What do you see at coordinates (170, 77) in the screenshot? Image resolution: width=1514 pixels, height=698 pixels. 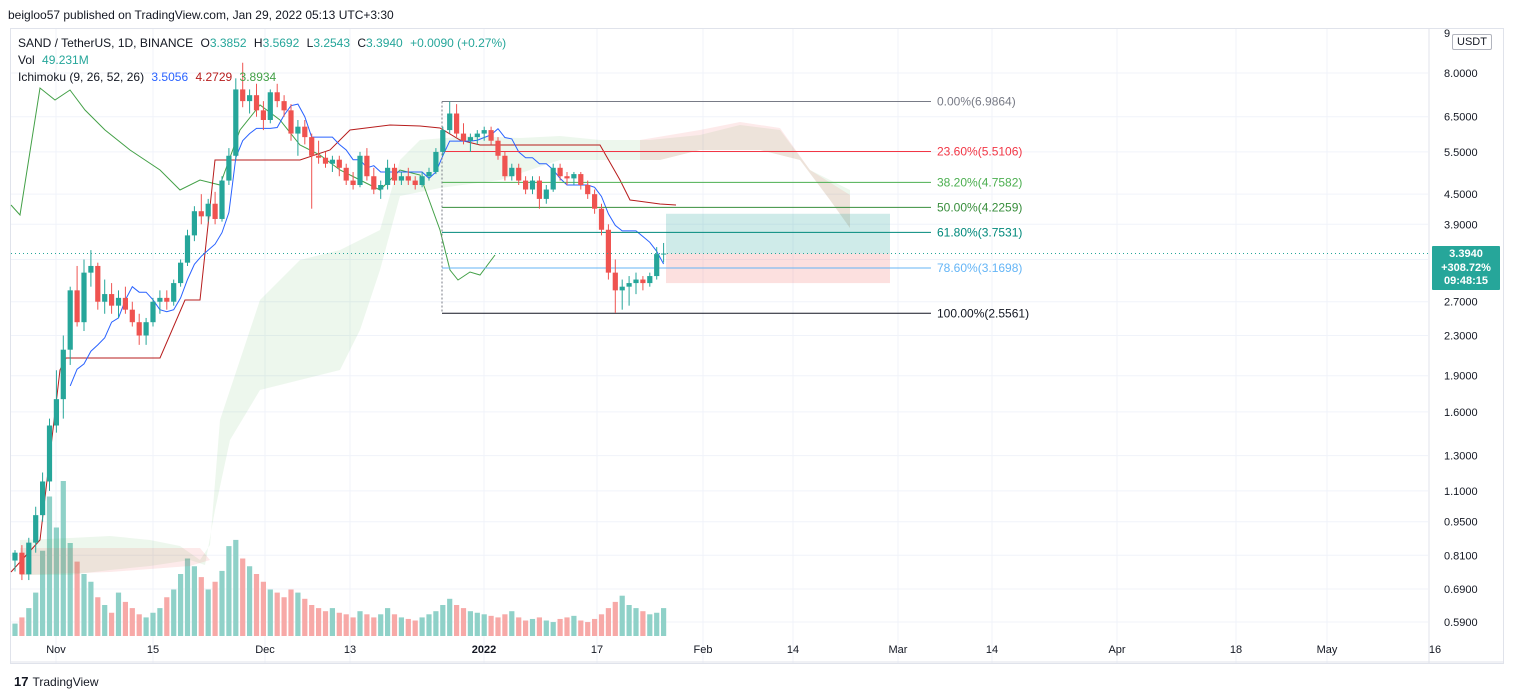 I see `legend-ichimoku-conversion: 3.5056` at bounding box center [170, 77].